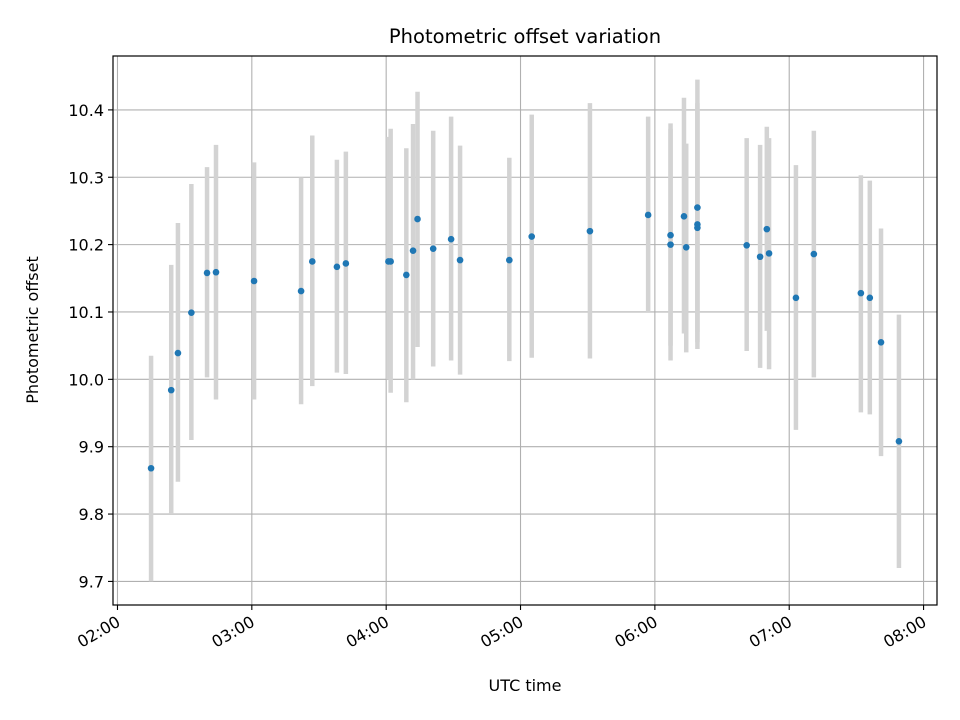 This screenshot has width=960, height=720. I want to click on x-axis-label: UTC time, so click(525, 685).